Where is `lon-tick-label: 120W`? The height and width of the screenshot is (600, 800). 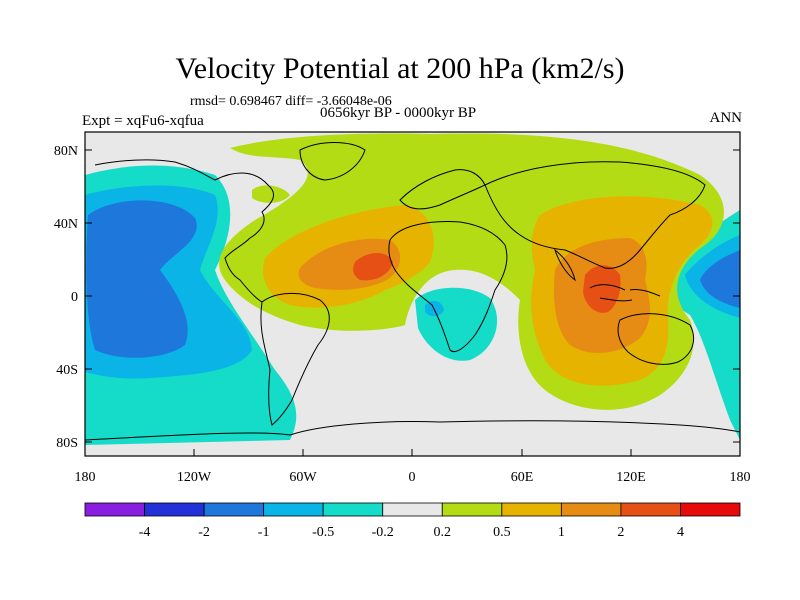
lon-tick-label: 120W is located at coordinates (194, 477).